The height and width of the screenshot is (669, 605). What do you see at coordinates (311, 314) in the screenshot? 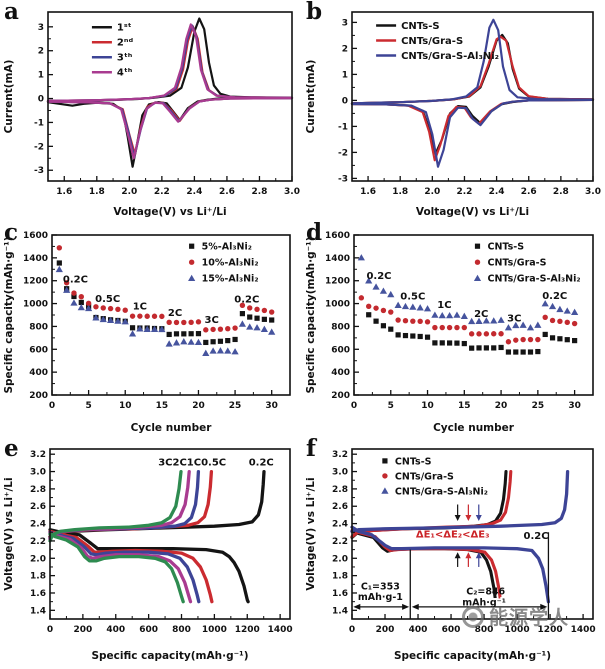
I see `svg-text: Specific capacity(mAh·g⁻¹)` at bounding box center [311, 314].